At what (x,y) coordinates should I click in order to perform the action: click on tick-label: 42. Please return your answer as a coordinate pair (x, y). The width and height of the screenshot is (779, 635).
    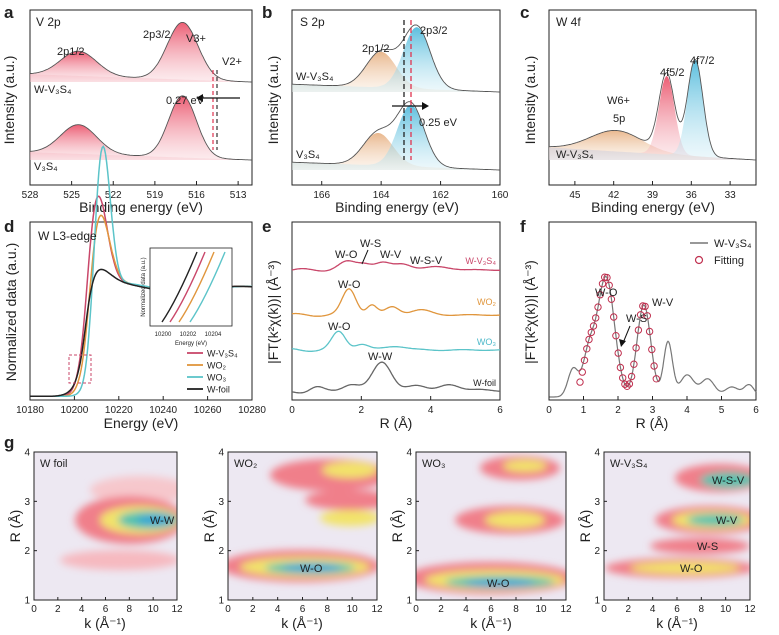
    Looking at the image, I should click on (614, 195).